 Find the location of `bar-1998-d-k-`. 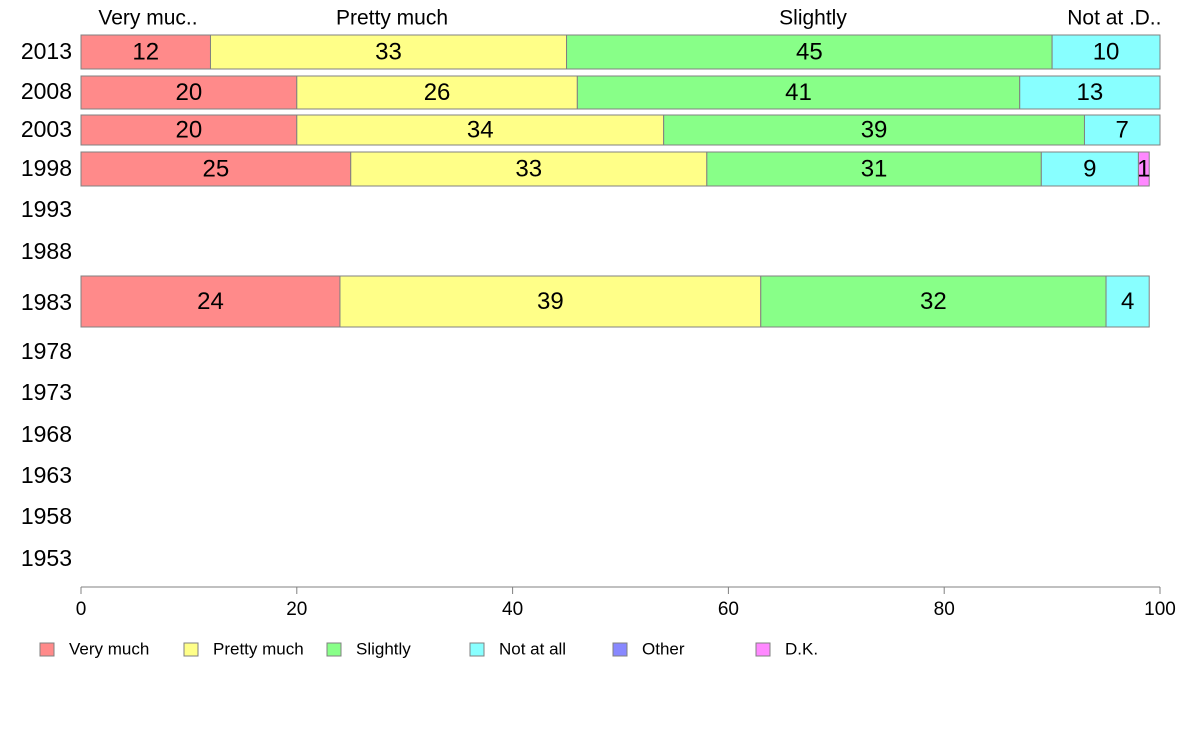

bar-1998-d-k- is located at coordinates (1143, 169).